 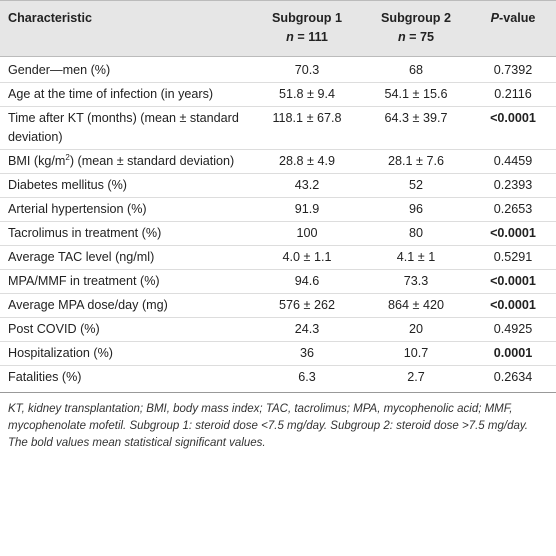 I want to click on subgroup1-cell: 4.0 ± 1.1, so click(x=307, y=257).